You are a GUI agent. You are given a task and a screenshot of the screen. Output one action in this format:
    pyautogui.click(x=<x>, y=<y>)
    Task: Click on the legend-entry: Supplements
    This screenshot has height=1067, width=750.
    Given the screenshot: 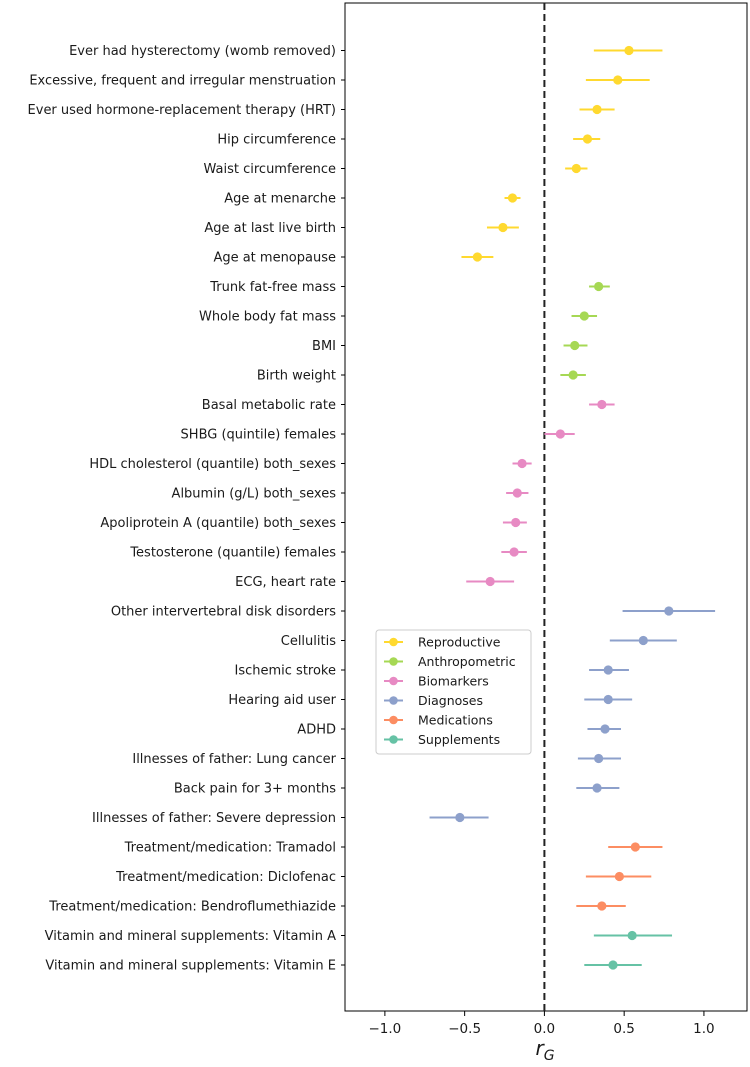 What is the action you would take?
    pyautogui.click(x=442, y=739)
    